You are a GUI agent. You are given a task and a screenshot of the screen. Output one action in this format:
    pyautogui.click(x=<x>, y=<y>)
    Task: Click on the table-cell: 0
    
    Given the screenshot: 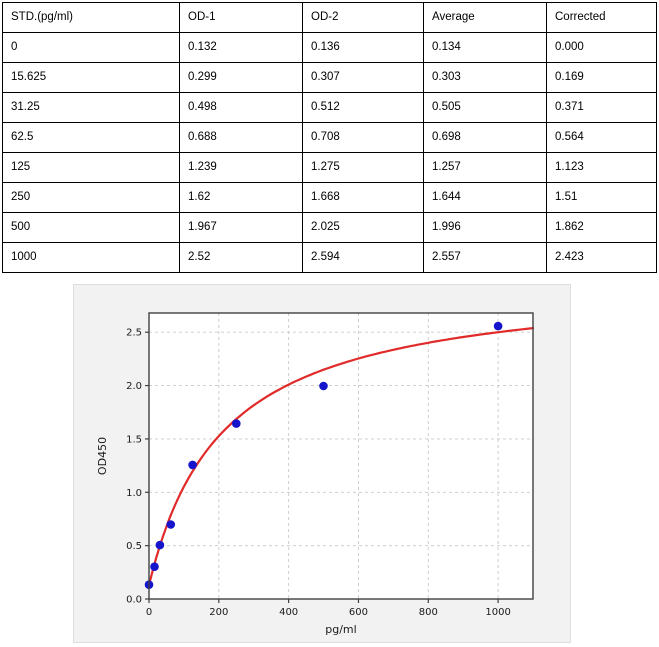 What is the action you would take?
    pyautogui.click(x=91, y=47)
    